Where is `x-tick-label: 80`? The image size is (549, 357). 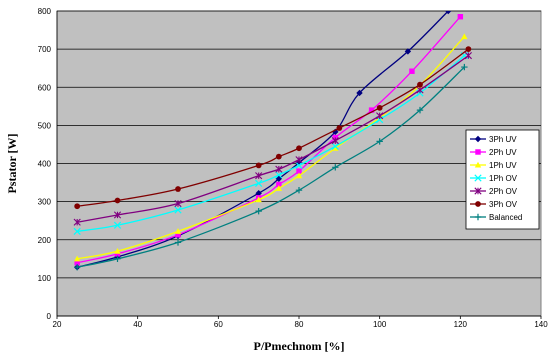 x-tick-label: 80 is located at coordinates (299, 324).